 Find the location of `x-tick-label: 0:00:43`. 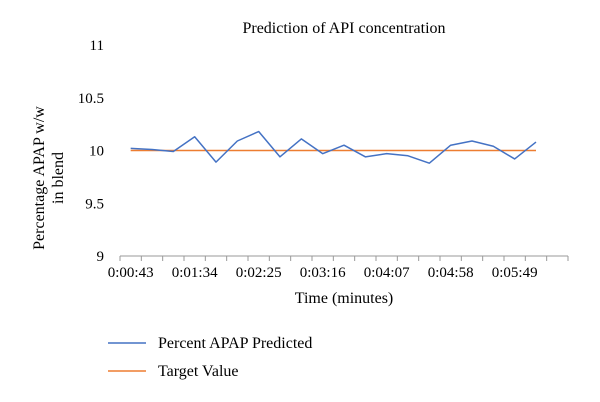

x-tick-label: 0:00:43 is located at coordinates (131, 273).